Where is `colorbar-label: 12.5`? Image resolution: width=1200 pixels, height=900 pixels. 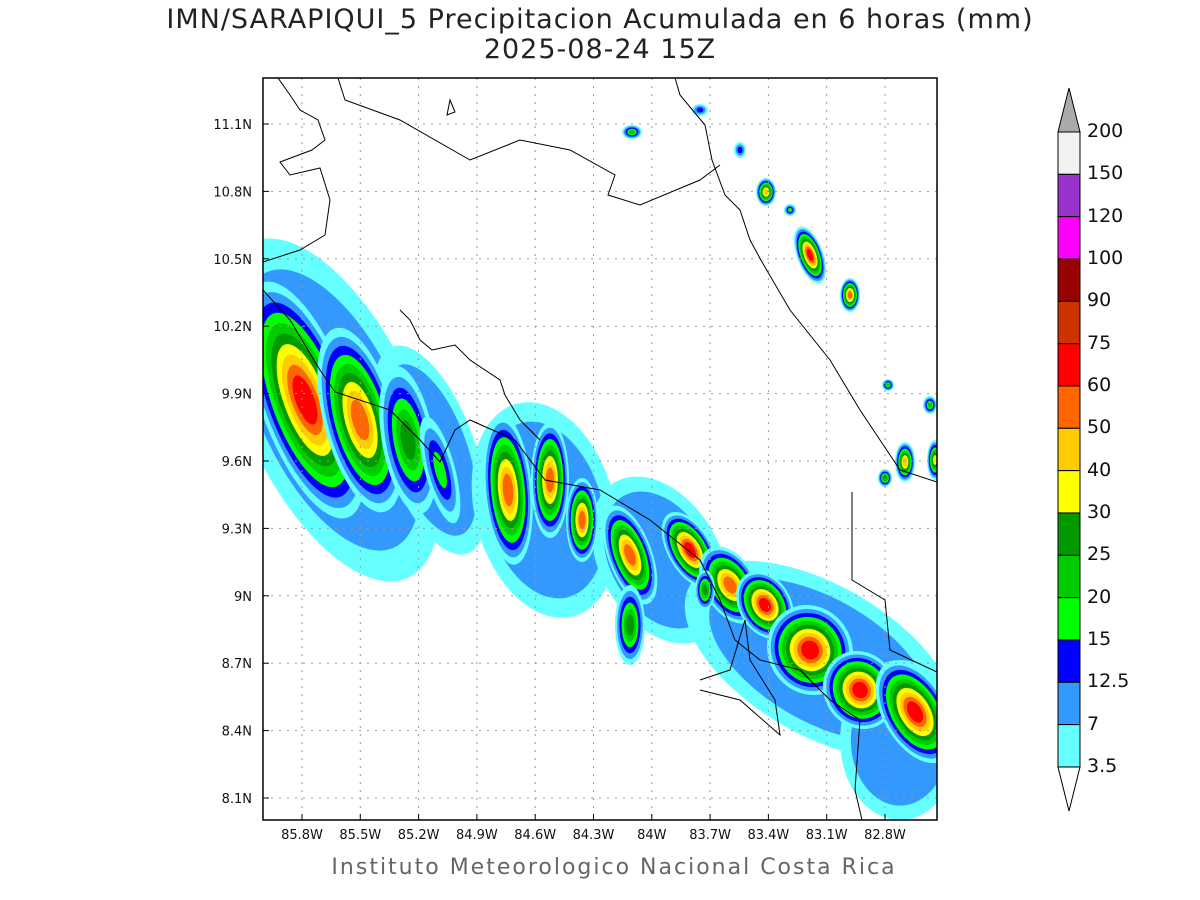 colorbar-label: 12.5 is located at coordinates (1108, 681).